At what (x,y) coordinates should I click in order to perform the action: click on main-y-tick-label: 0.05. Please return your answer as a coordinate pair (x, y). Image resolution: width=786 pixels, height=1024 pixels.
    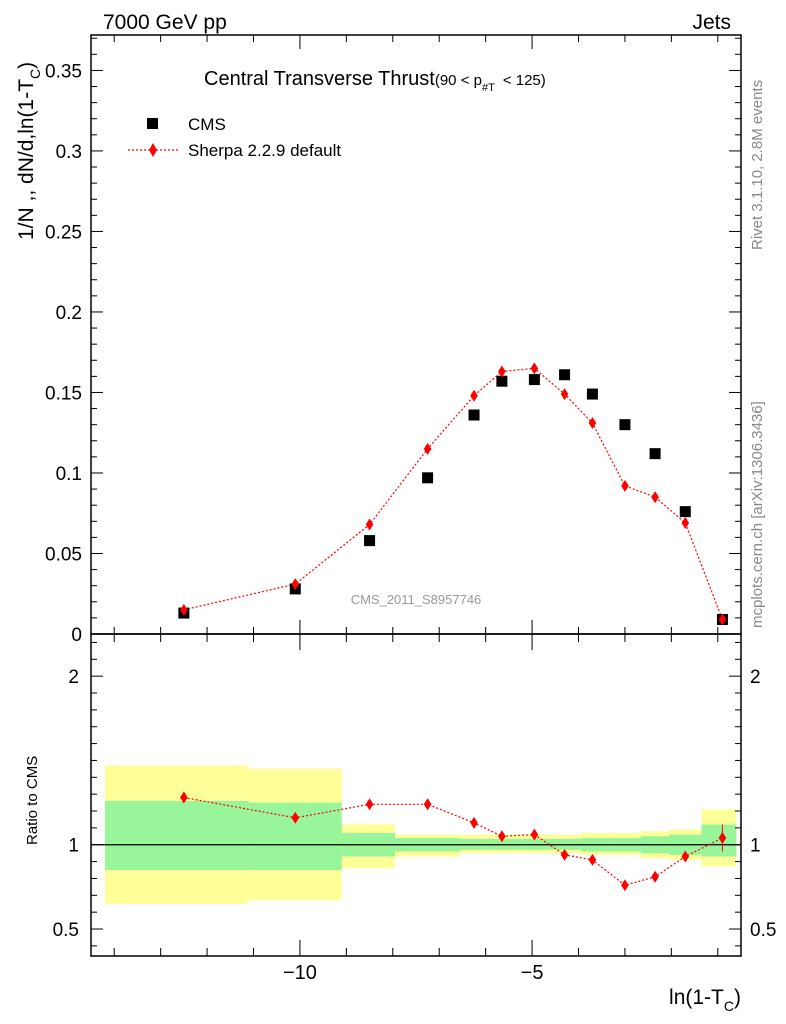
    Looking at the image, I should click on (63, 554).